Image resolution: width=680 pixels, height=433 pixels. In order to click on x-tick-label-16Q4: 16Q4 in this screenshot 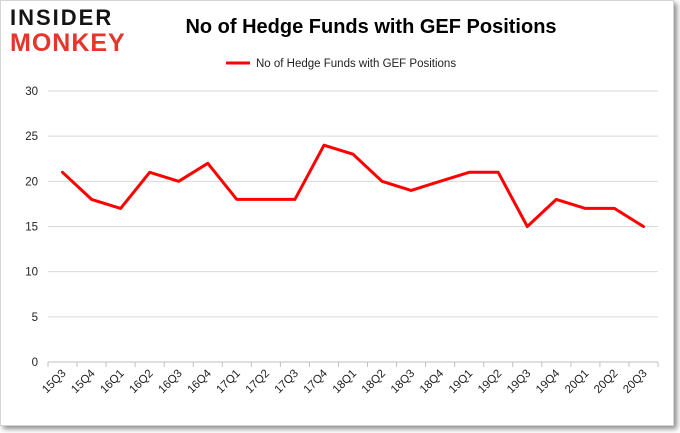, I will do `click(199, 381)`.